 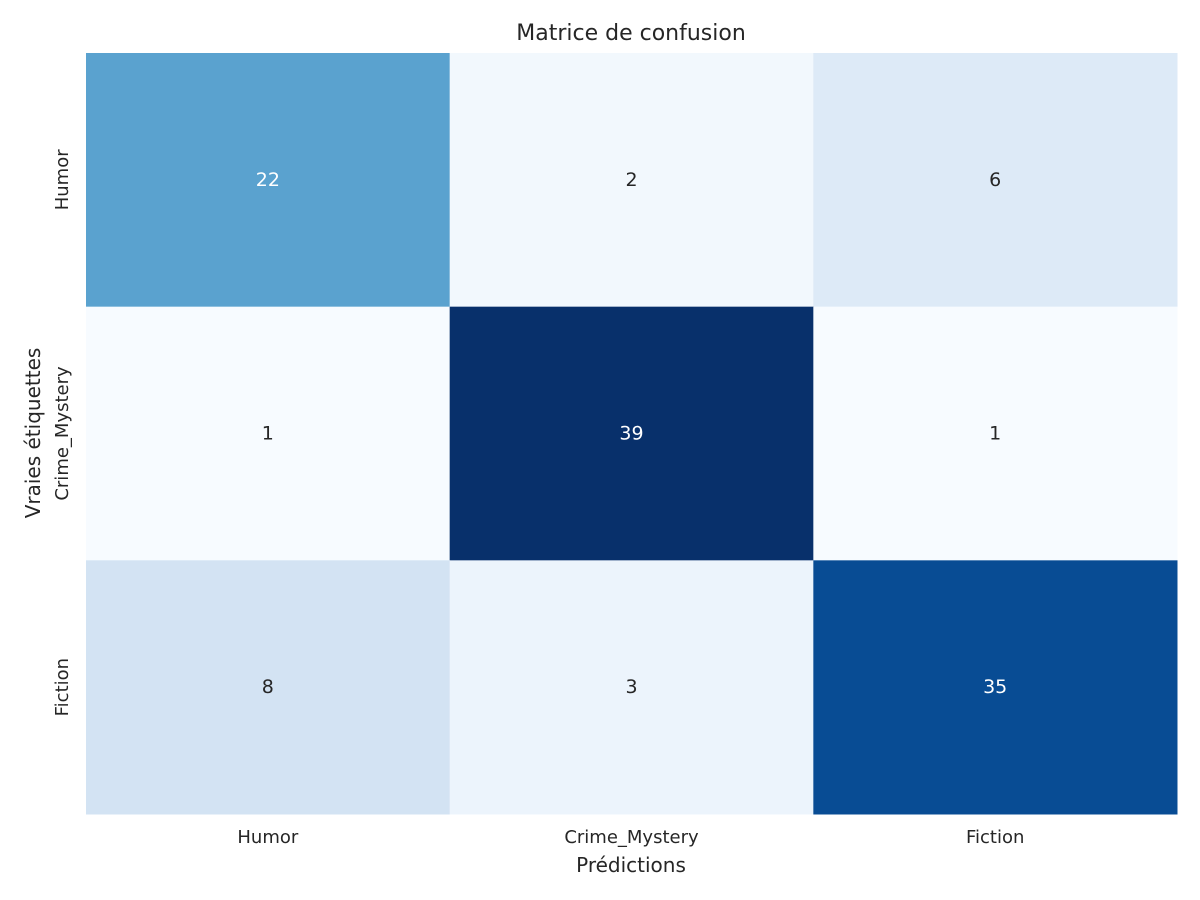 I want to click on x-tick-label-0: Humor, so click(x=267, y=837).